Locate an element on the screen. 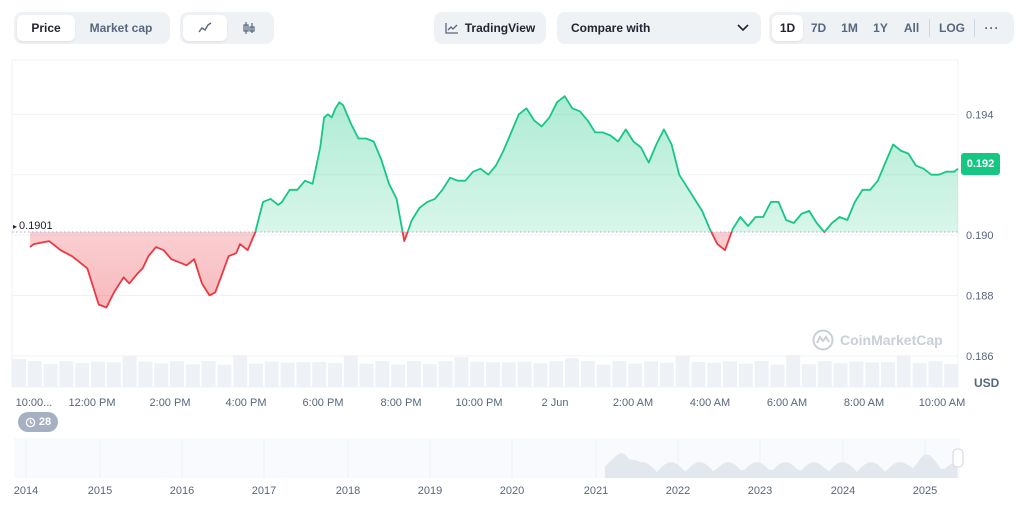  y-tick-label: 0.190 is located at coordinates (980, 236).